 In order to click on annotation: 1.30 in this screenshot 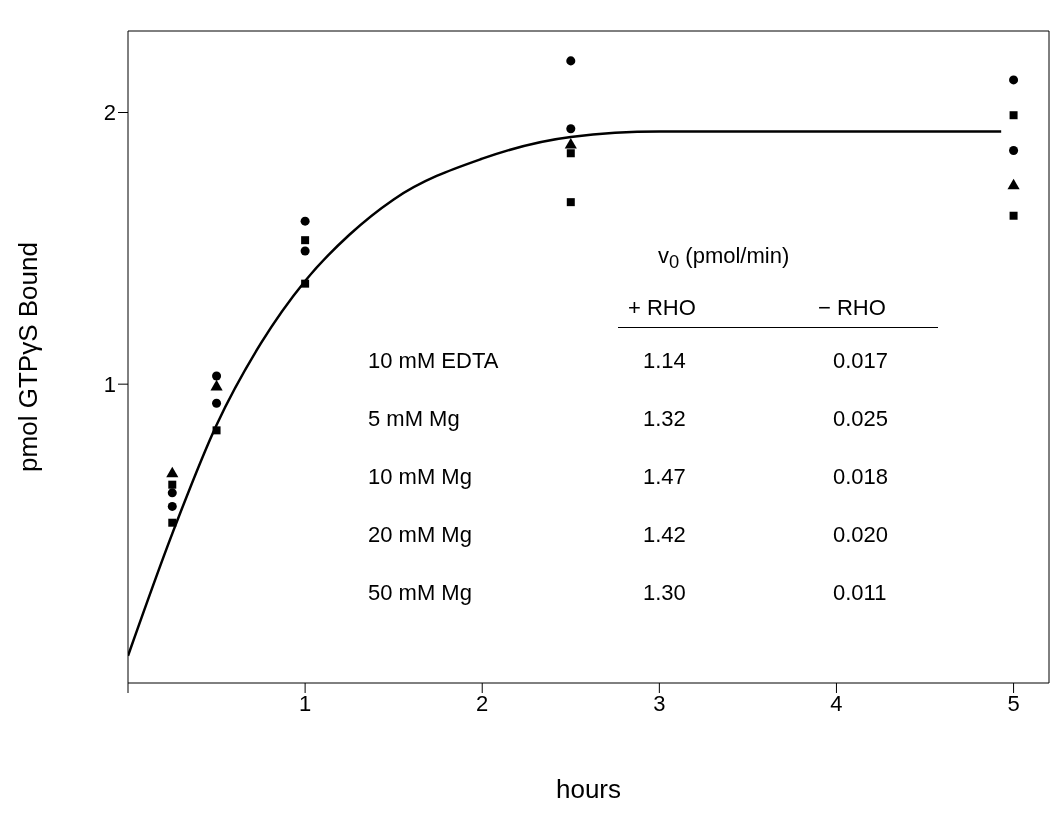, I will do `click(664, 592)`.